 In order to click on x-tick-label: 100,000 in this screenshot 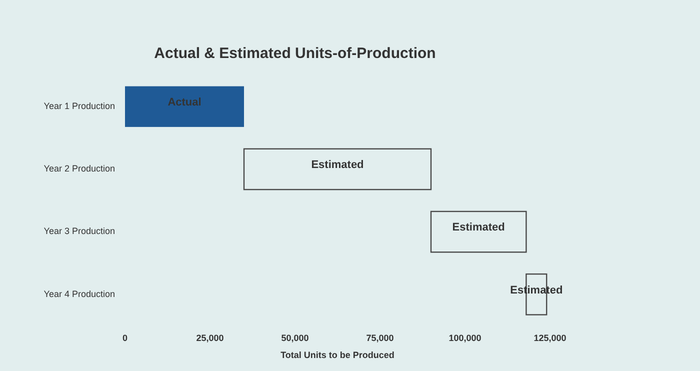, I will do `click(465, 338)`.